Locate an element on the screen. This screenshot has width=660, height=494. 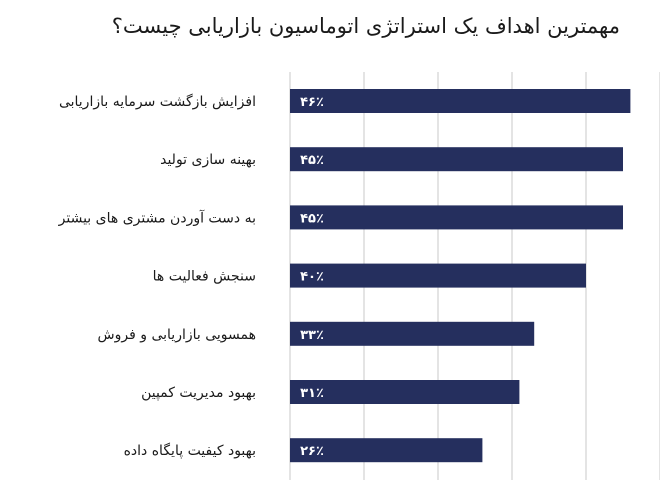
bar-value-label: ۳۳٪ is located at coordinates (312, 335).